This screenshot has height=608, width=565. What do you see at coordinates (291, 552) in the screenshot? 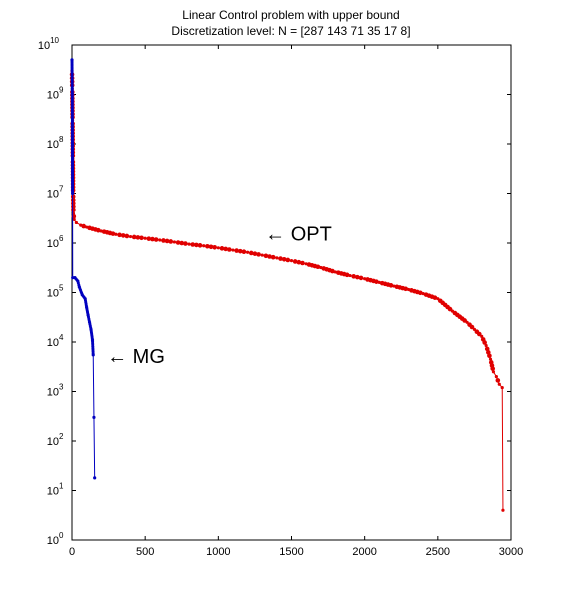
I see `x-tick-label: 1500` at bounding box center [291, 552].